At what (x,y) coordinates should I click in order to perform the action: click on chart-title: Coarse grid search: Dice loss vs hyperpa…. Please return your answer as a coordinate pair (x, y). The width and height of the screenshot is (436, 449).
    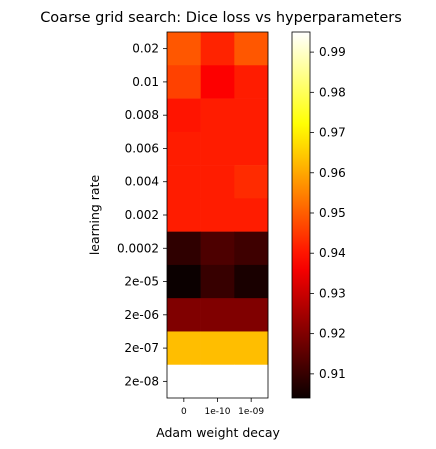
    Looking at the image, I should click on (221, 18).